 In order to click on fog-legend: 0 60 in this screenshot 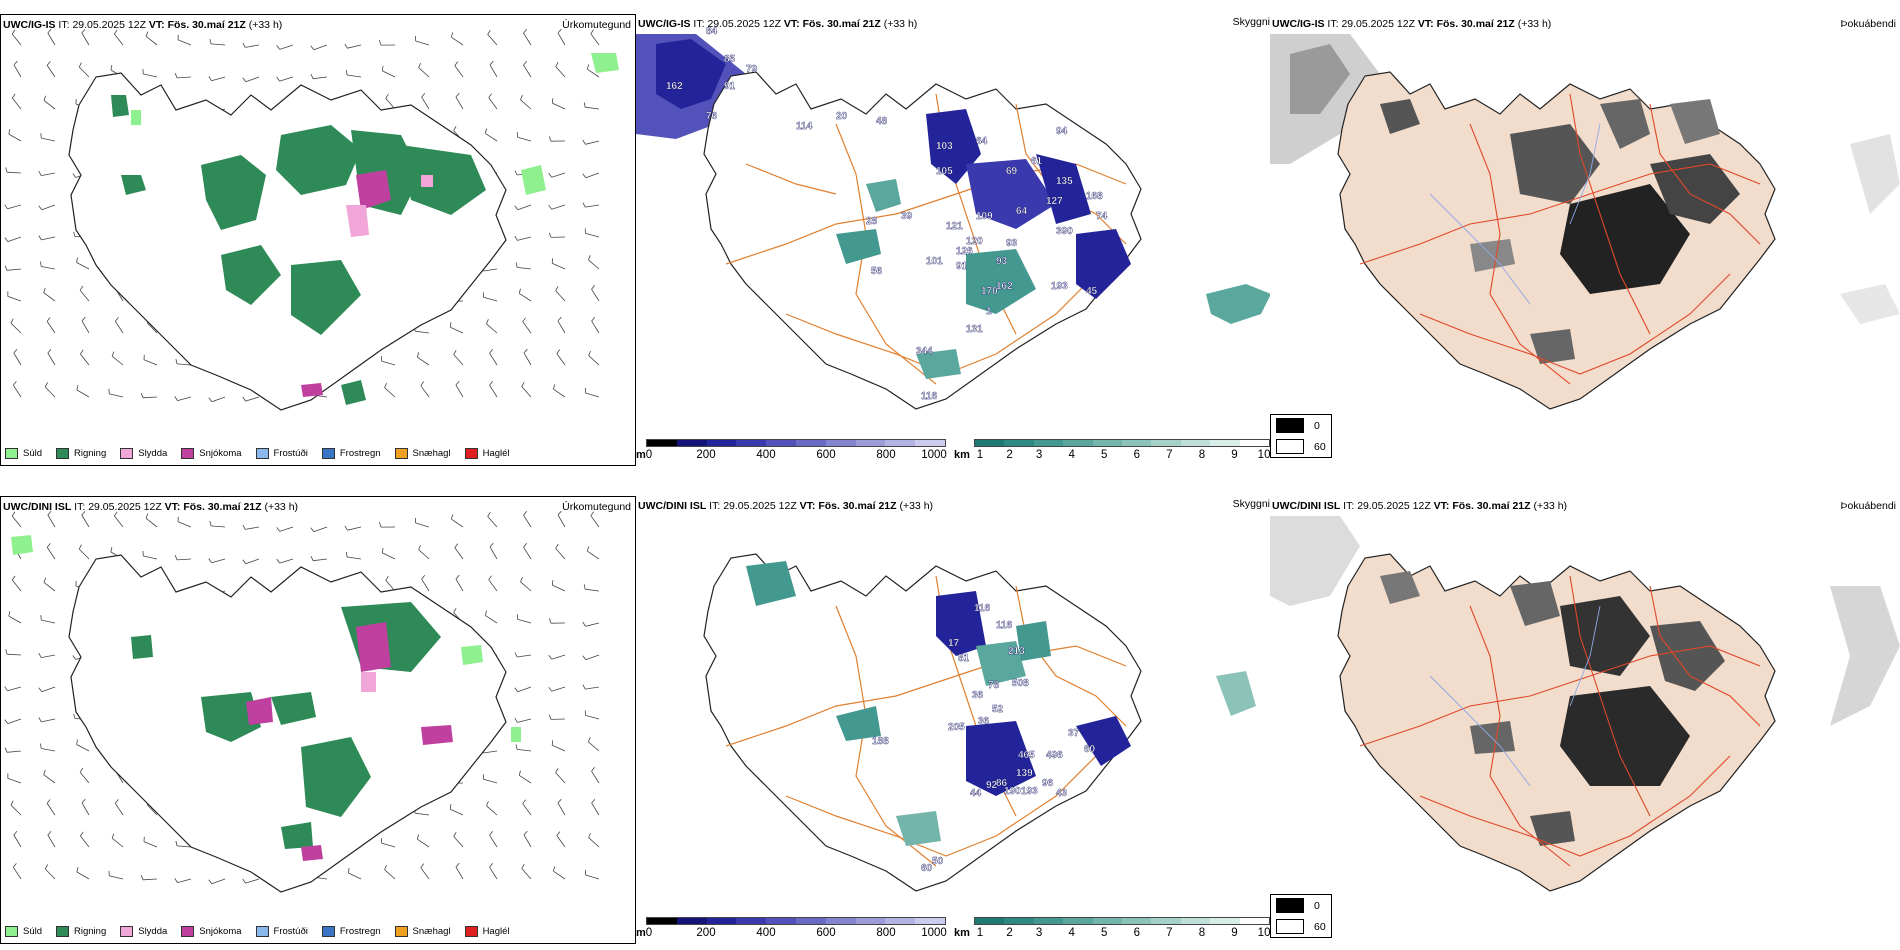, I will do `click(1301, 436)`.